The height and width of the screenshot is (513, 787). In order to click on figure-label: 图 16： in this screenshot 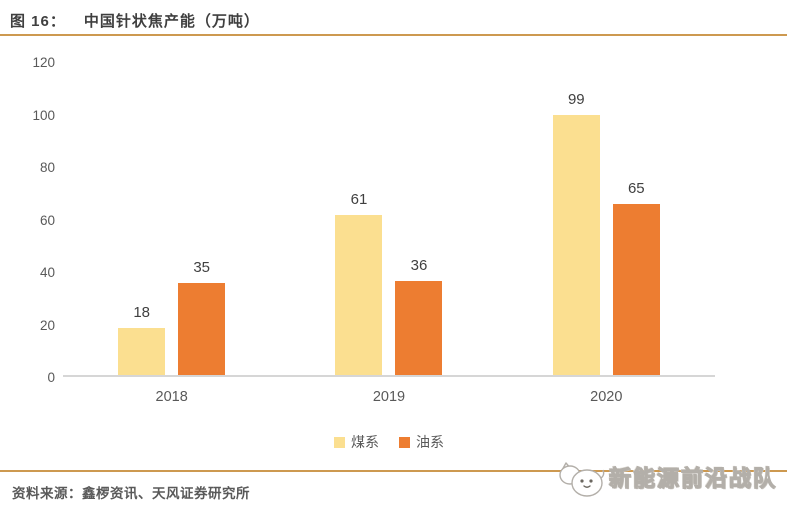, I will do `click(38, 21)`.